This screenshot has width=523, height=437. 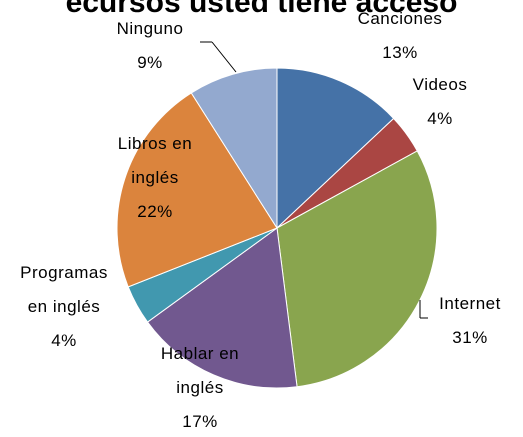 What do you see at coordinates (400, 36) in the screenshot?
I see `slice-label: Canciones 13%` at bounding box center [400, 36].